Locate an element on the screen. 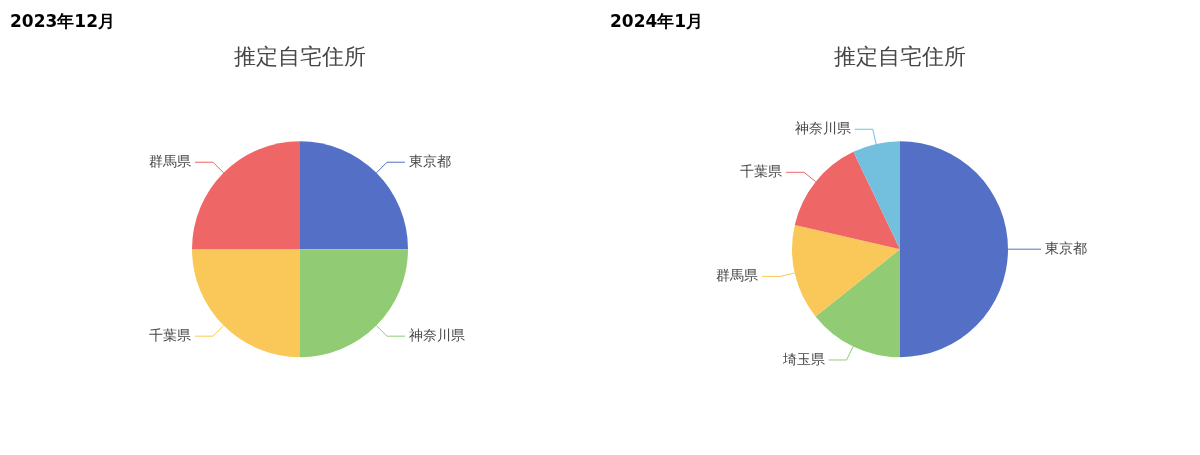 The image size is (1200, 455). slice-label: 埼玉県 is located at coordinates (803, 358).